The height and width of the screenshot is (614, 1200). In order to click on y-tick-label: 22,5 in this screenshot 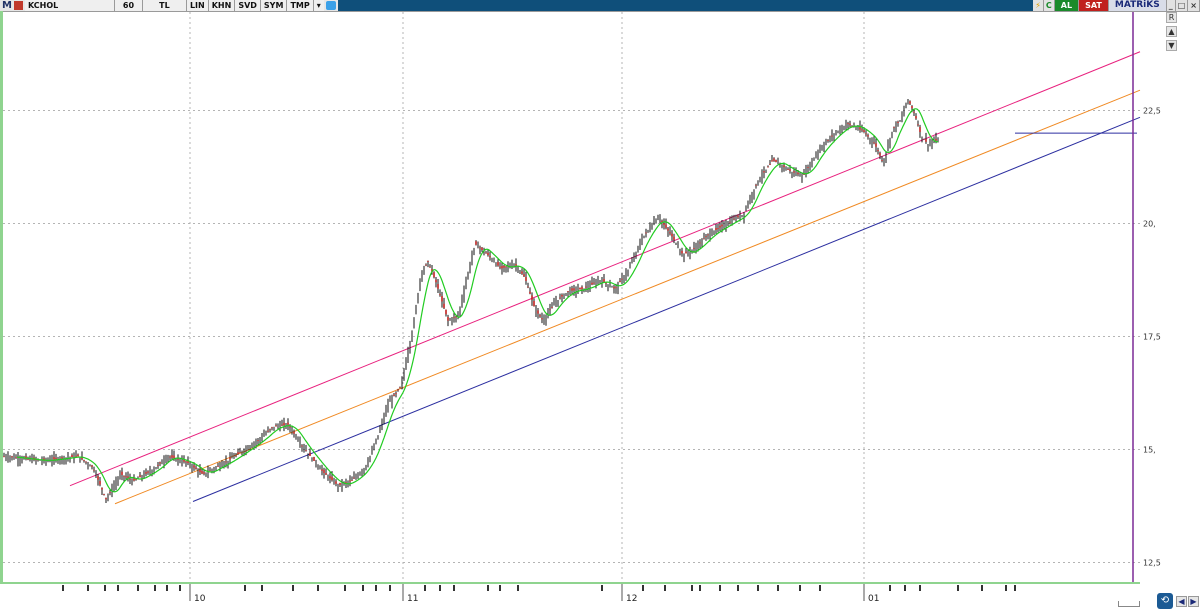, I will do `click(1152, 111)`.